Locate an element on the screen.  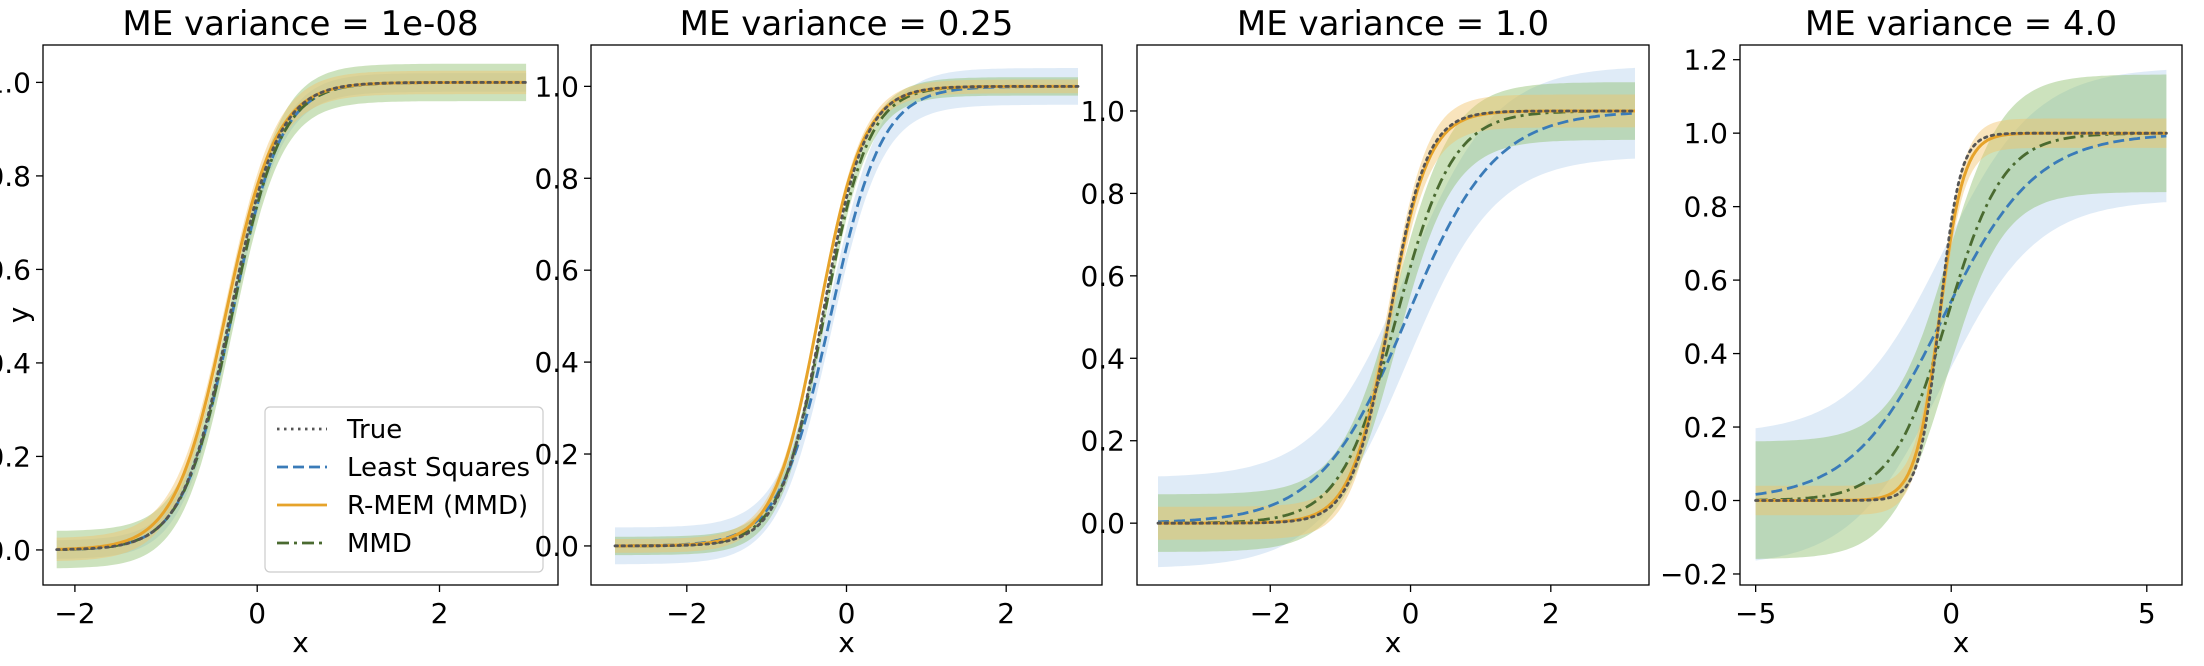
legend: True Least Squares R-MEM (MMD) MMD is located at coordinates (404, 489).